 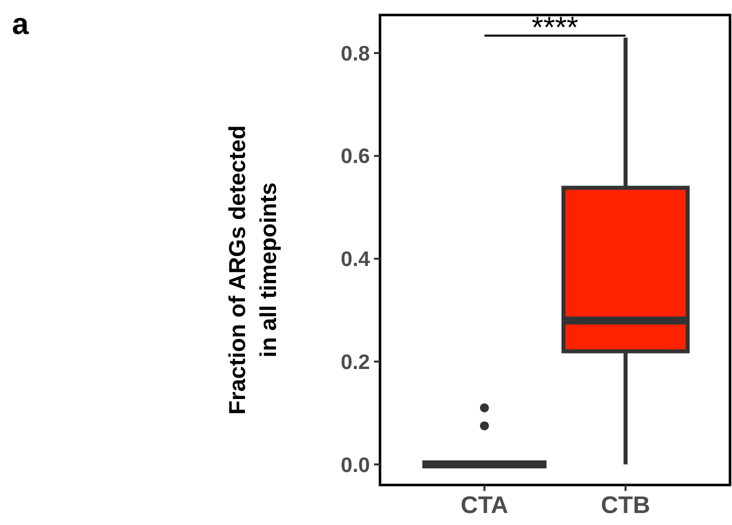 What do you see at coordinates (355, 260) in the screenshot?
I see `y-tick-label: 0.4` at bounding box center [355, 260].